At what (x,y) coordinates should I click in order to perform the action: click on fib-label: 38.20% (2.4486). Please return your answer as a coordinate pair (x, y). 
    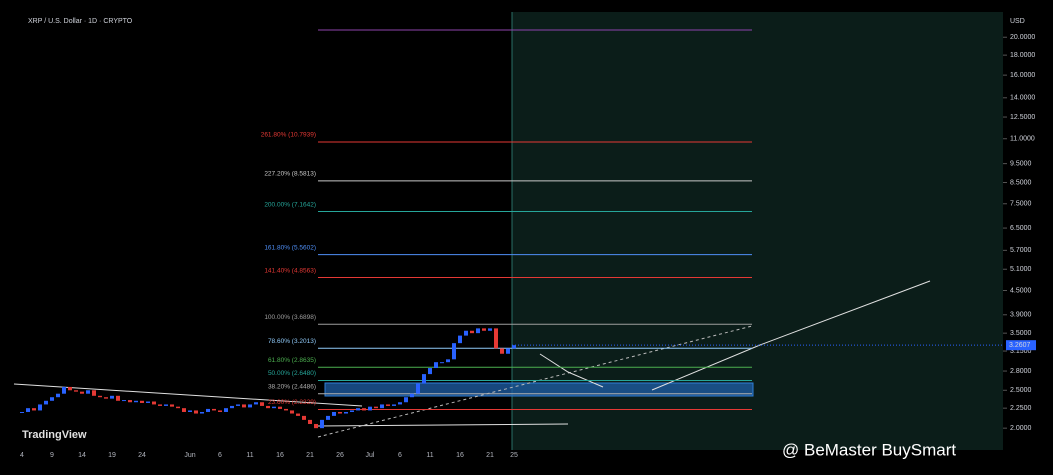
    Looking at the image, I should click on (292, 387).